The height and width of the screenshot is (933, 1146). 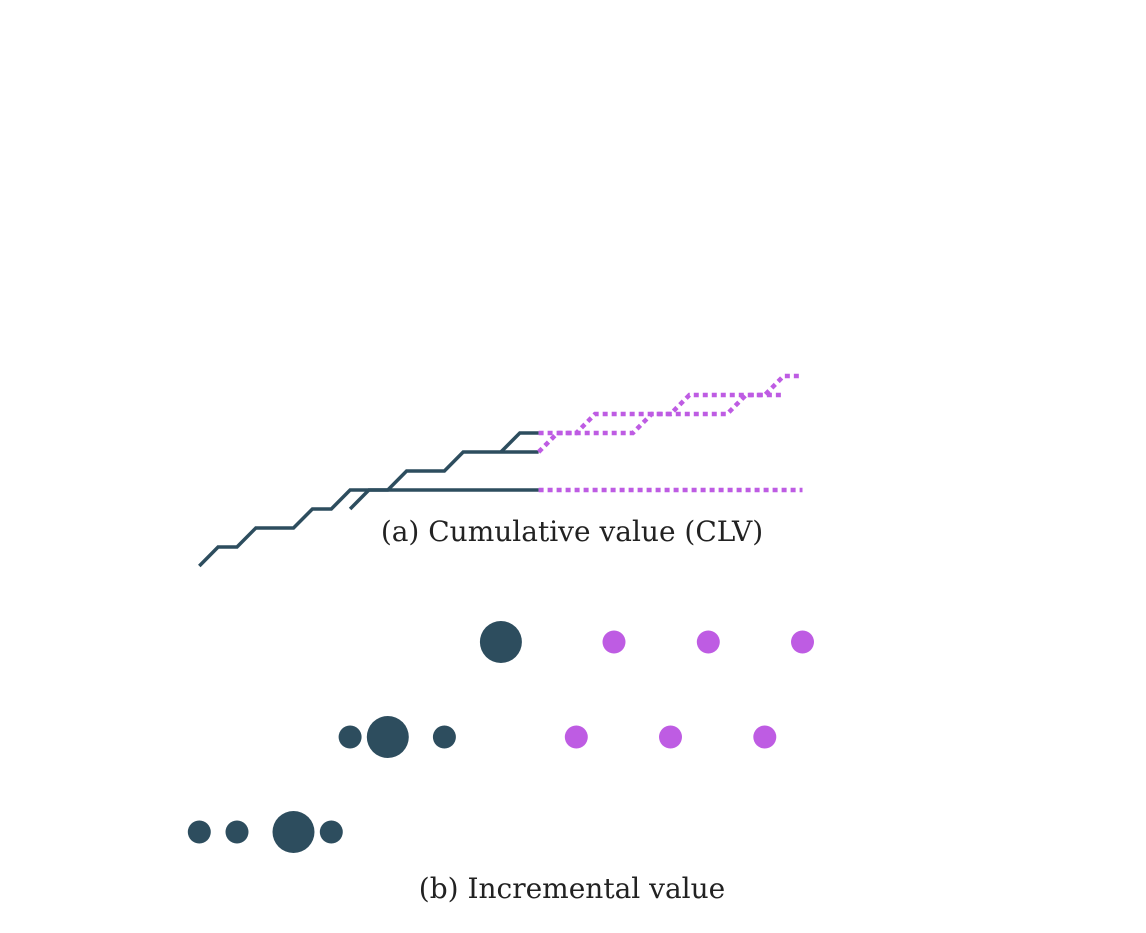 I want to click on panel-a-caption: (a) Cumulative value (CLV), so click(x=572, y=531).